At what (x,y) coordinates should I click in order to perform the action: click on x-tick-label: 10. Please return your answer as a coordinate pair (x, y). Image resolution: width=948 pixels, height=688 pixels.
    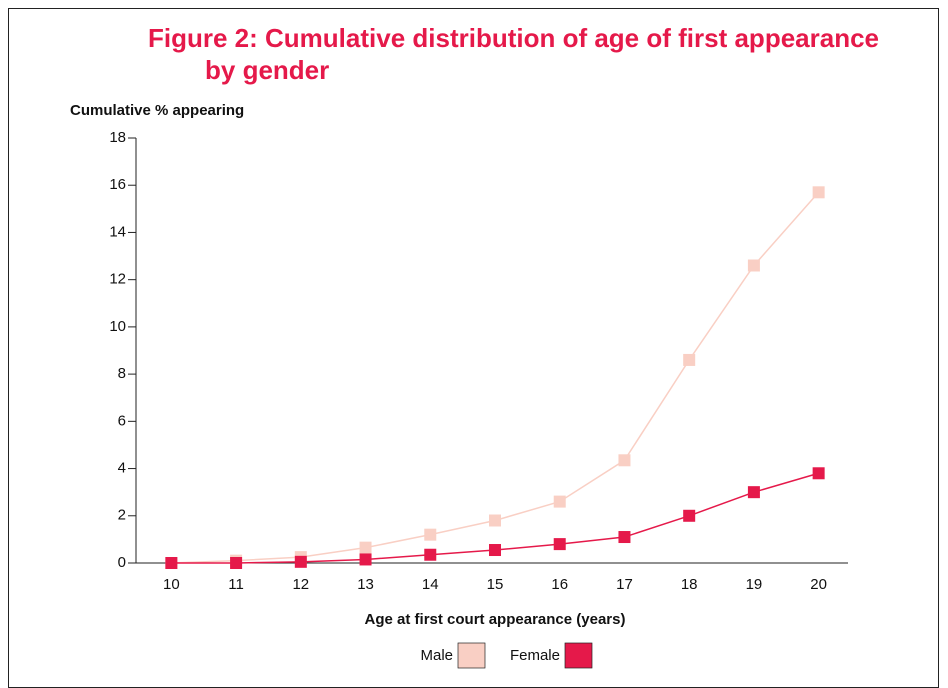
    Looking at the image, I should click on (171, 584).